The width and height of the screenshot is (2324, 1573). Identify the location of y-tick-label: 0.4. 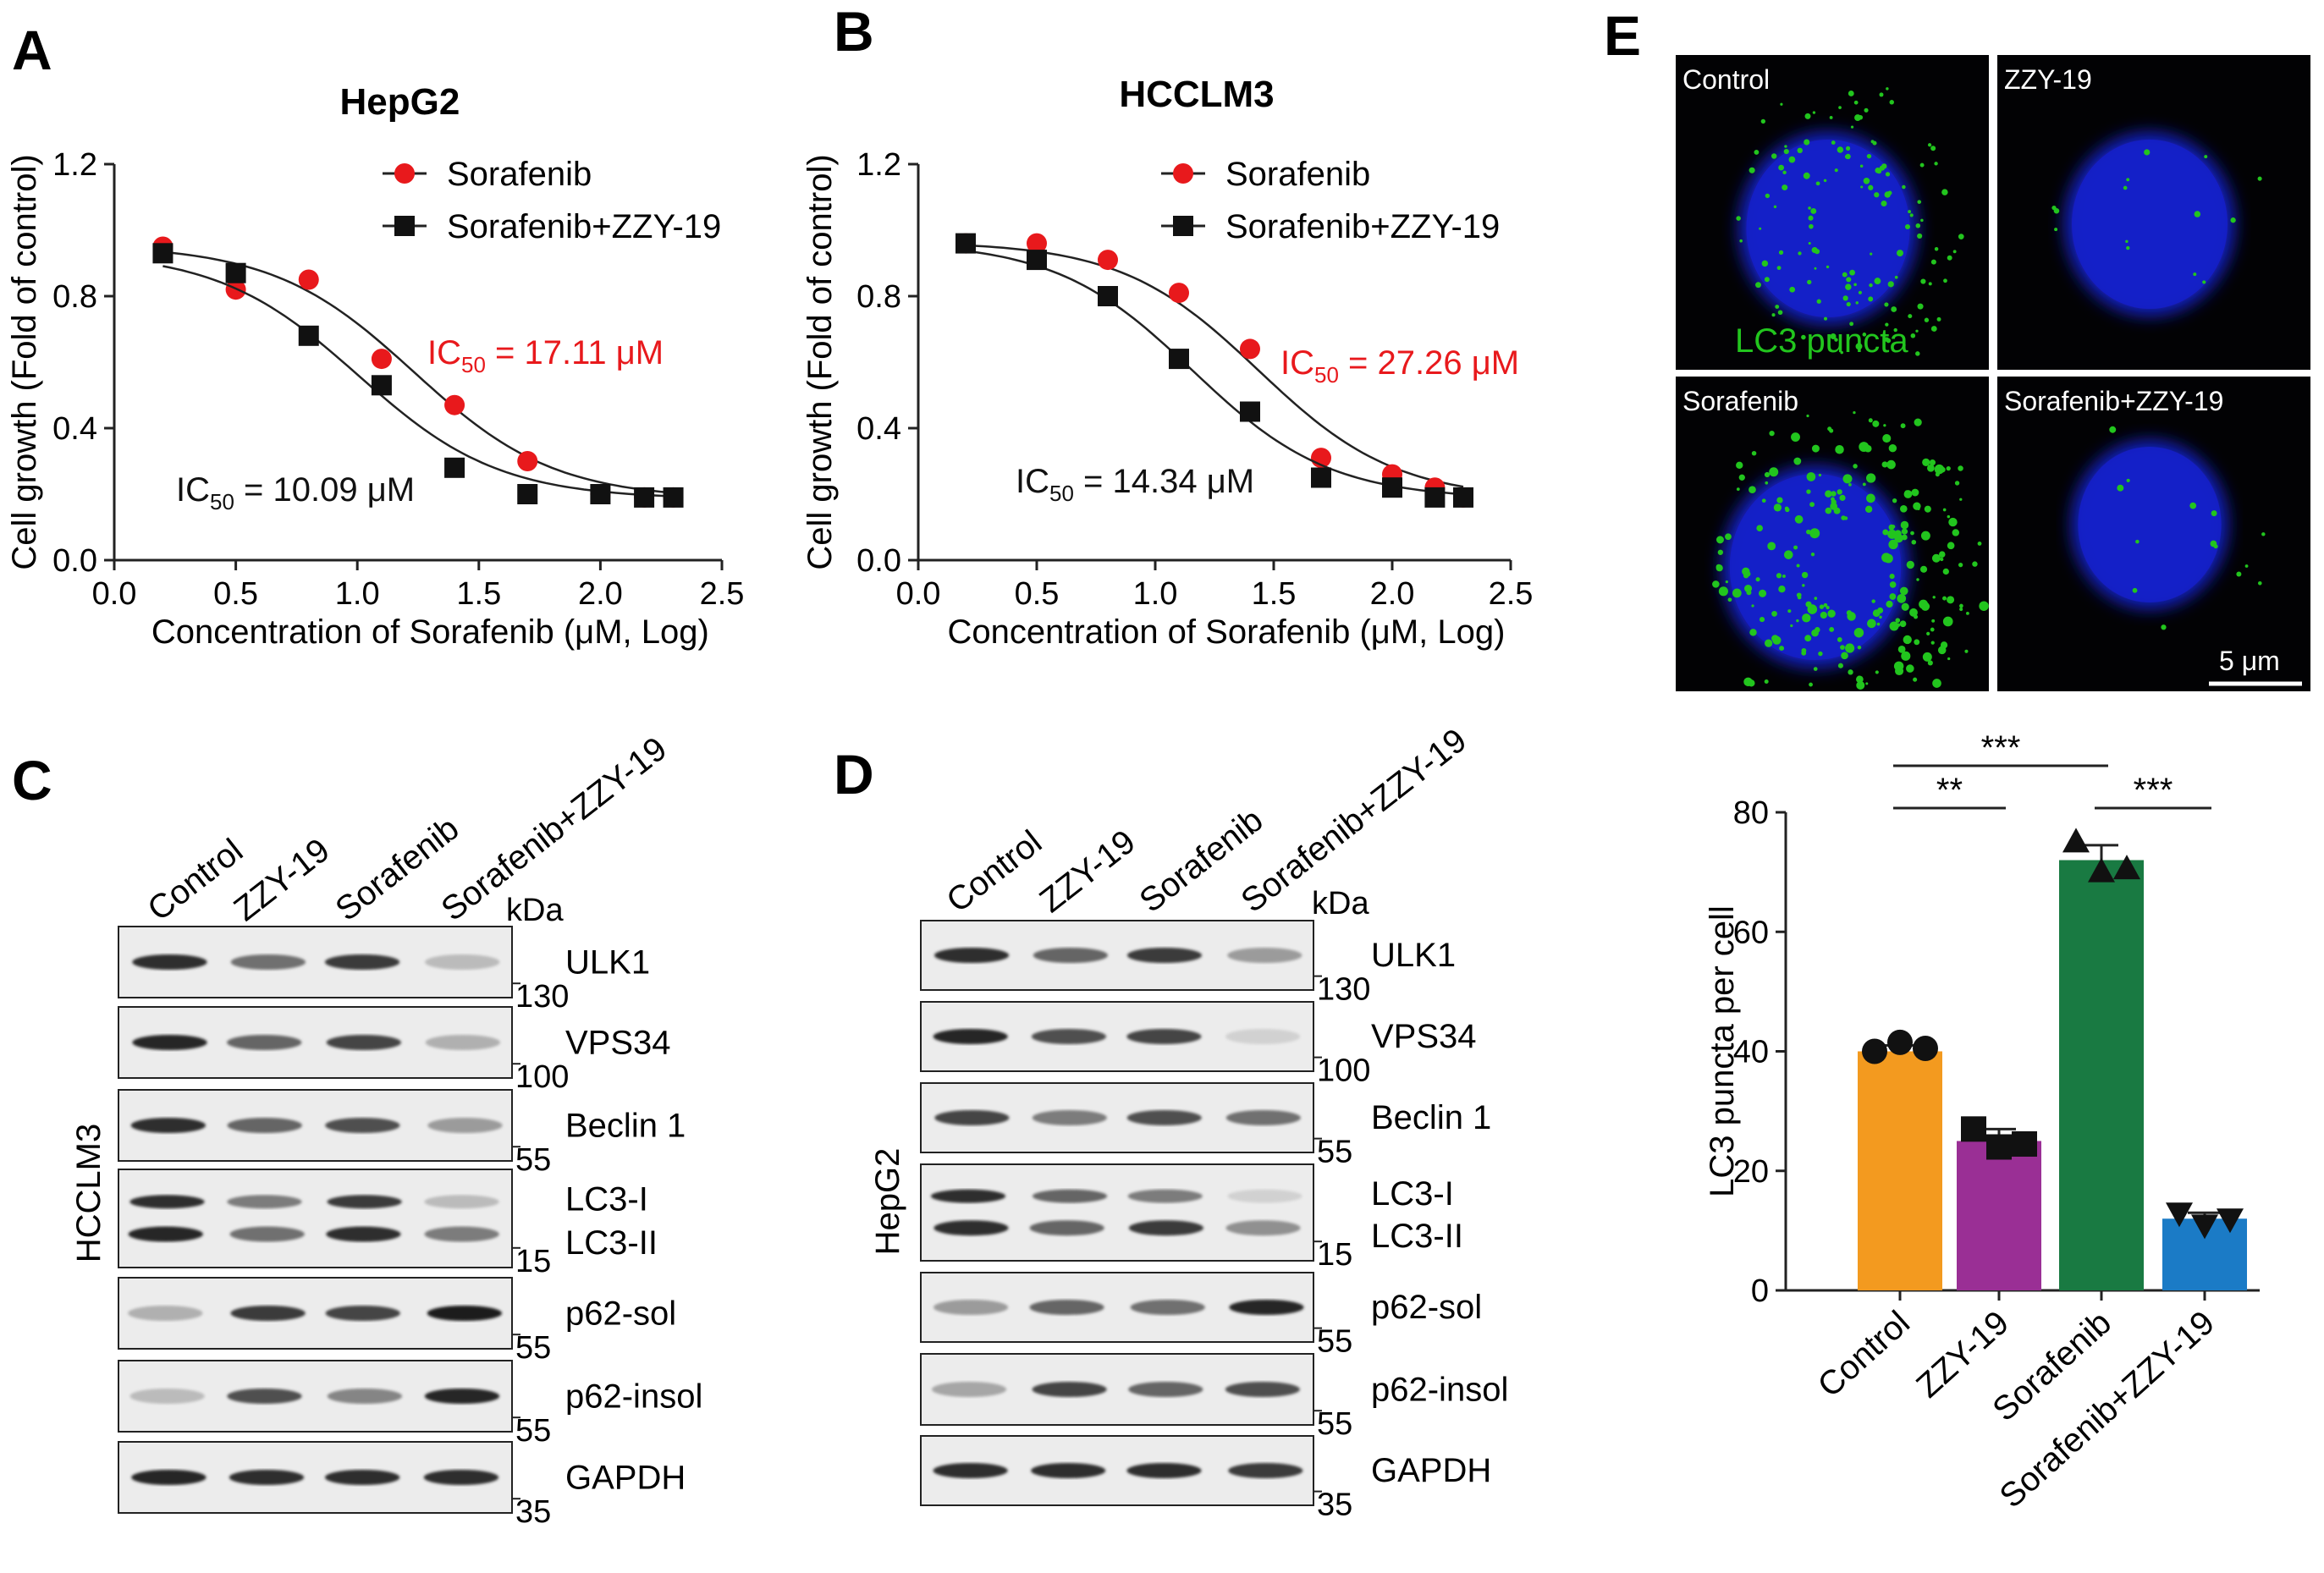
(74, 429).